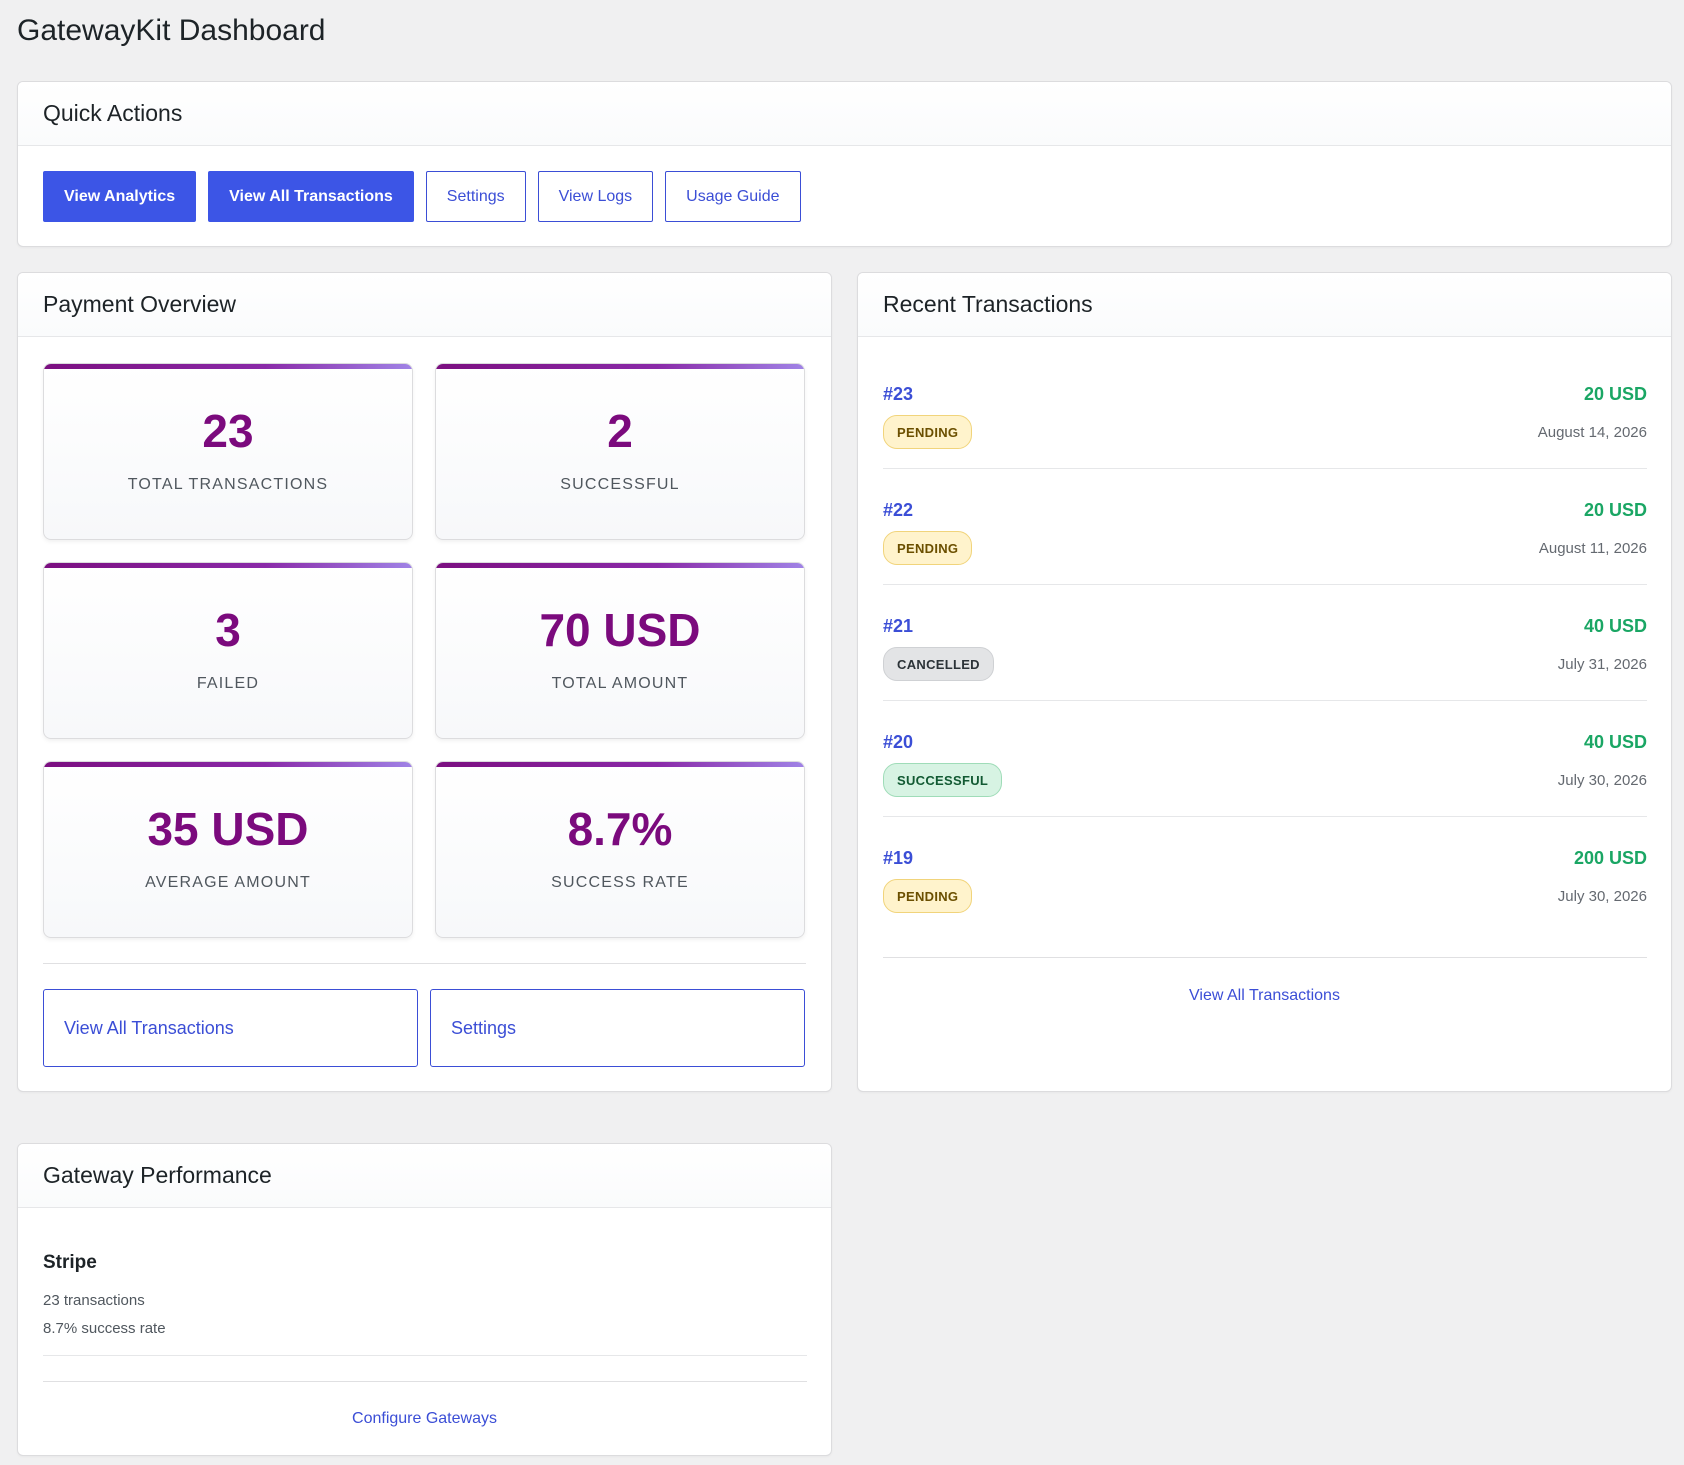 The width and height of the screenshot is (1684, 1465). Describe the element at coordinates (617, 1028) in the screenshot. I see `overview-settings-button: Settings` at that location.